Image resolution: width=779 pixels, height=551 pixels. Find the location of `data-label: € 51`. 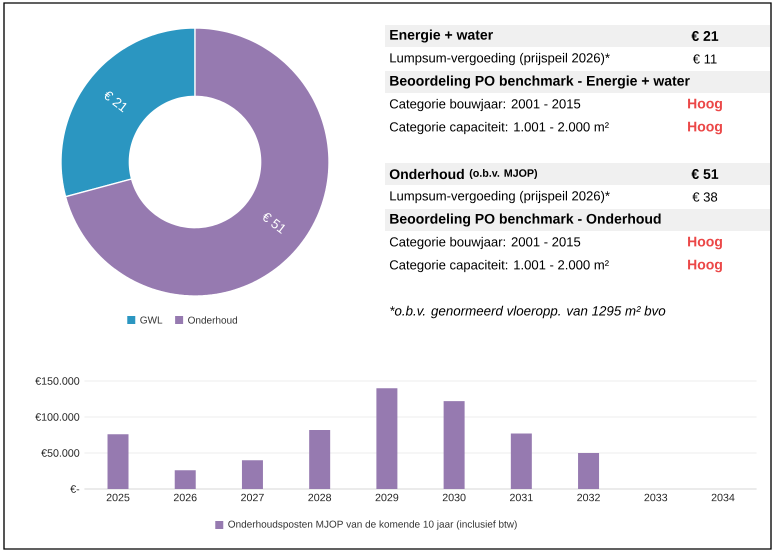

data-label: € 51 is located at coordinates (274, 223).